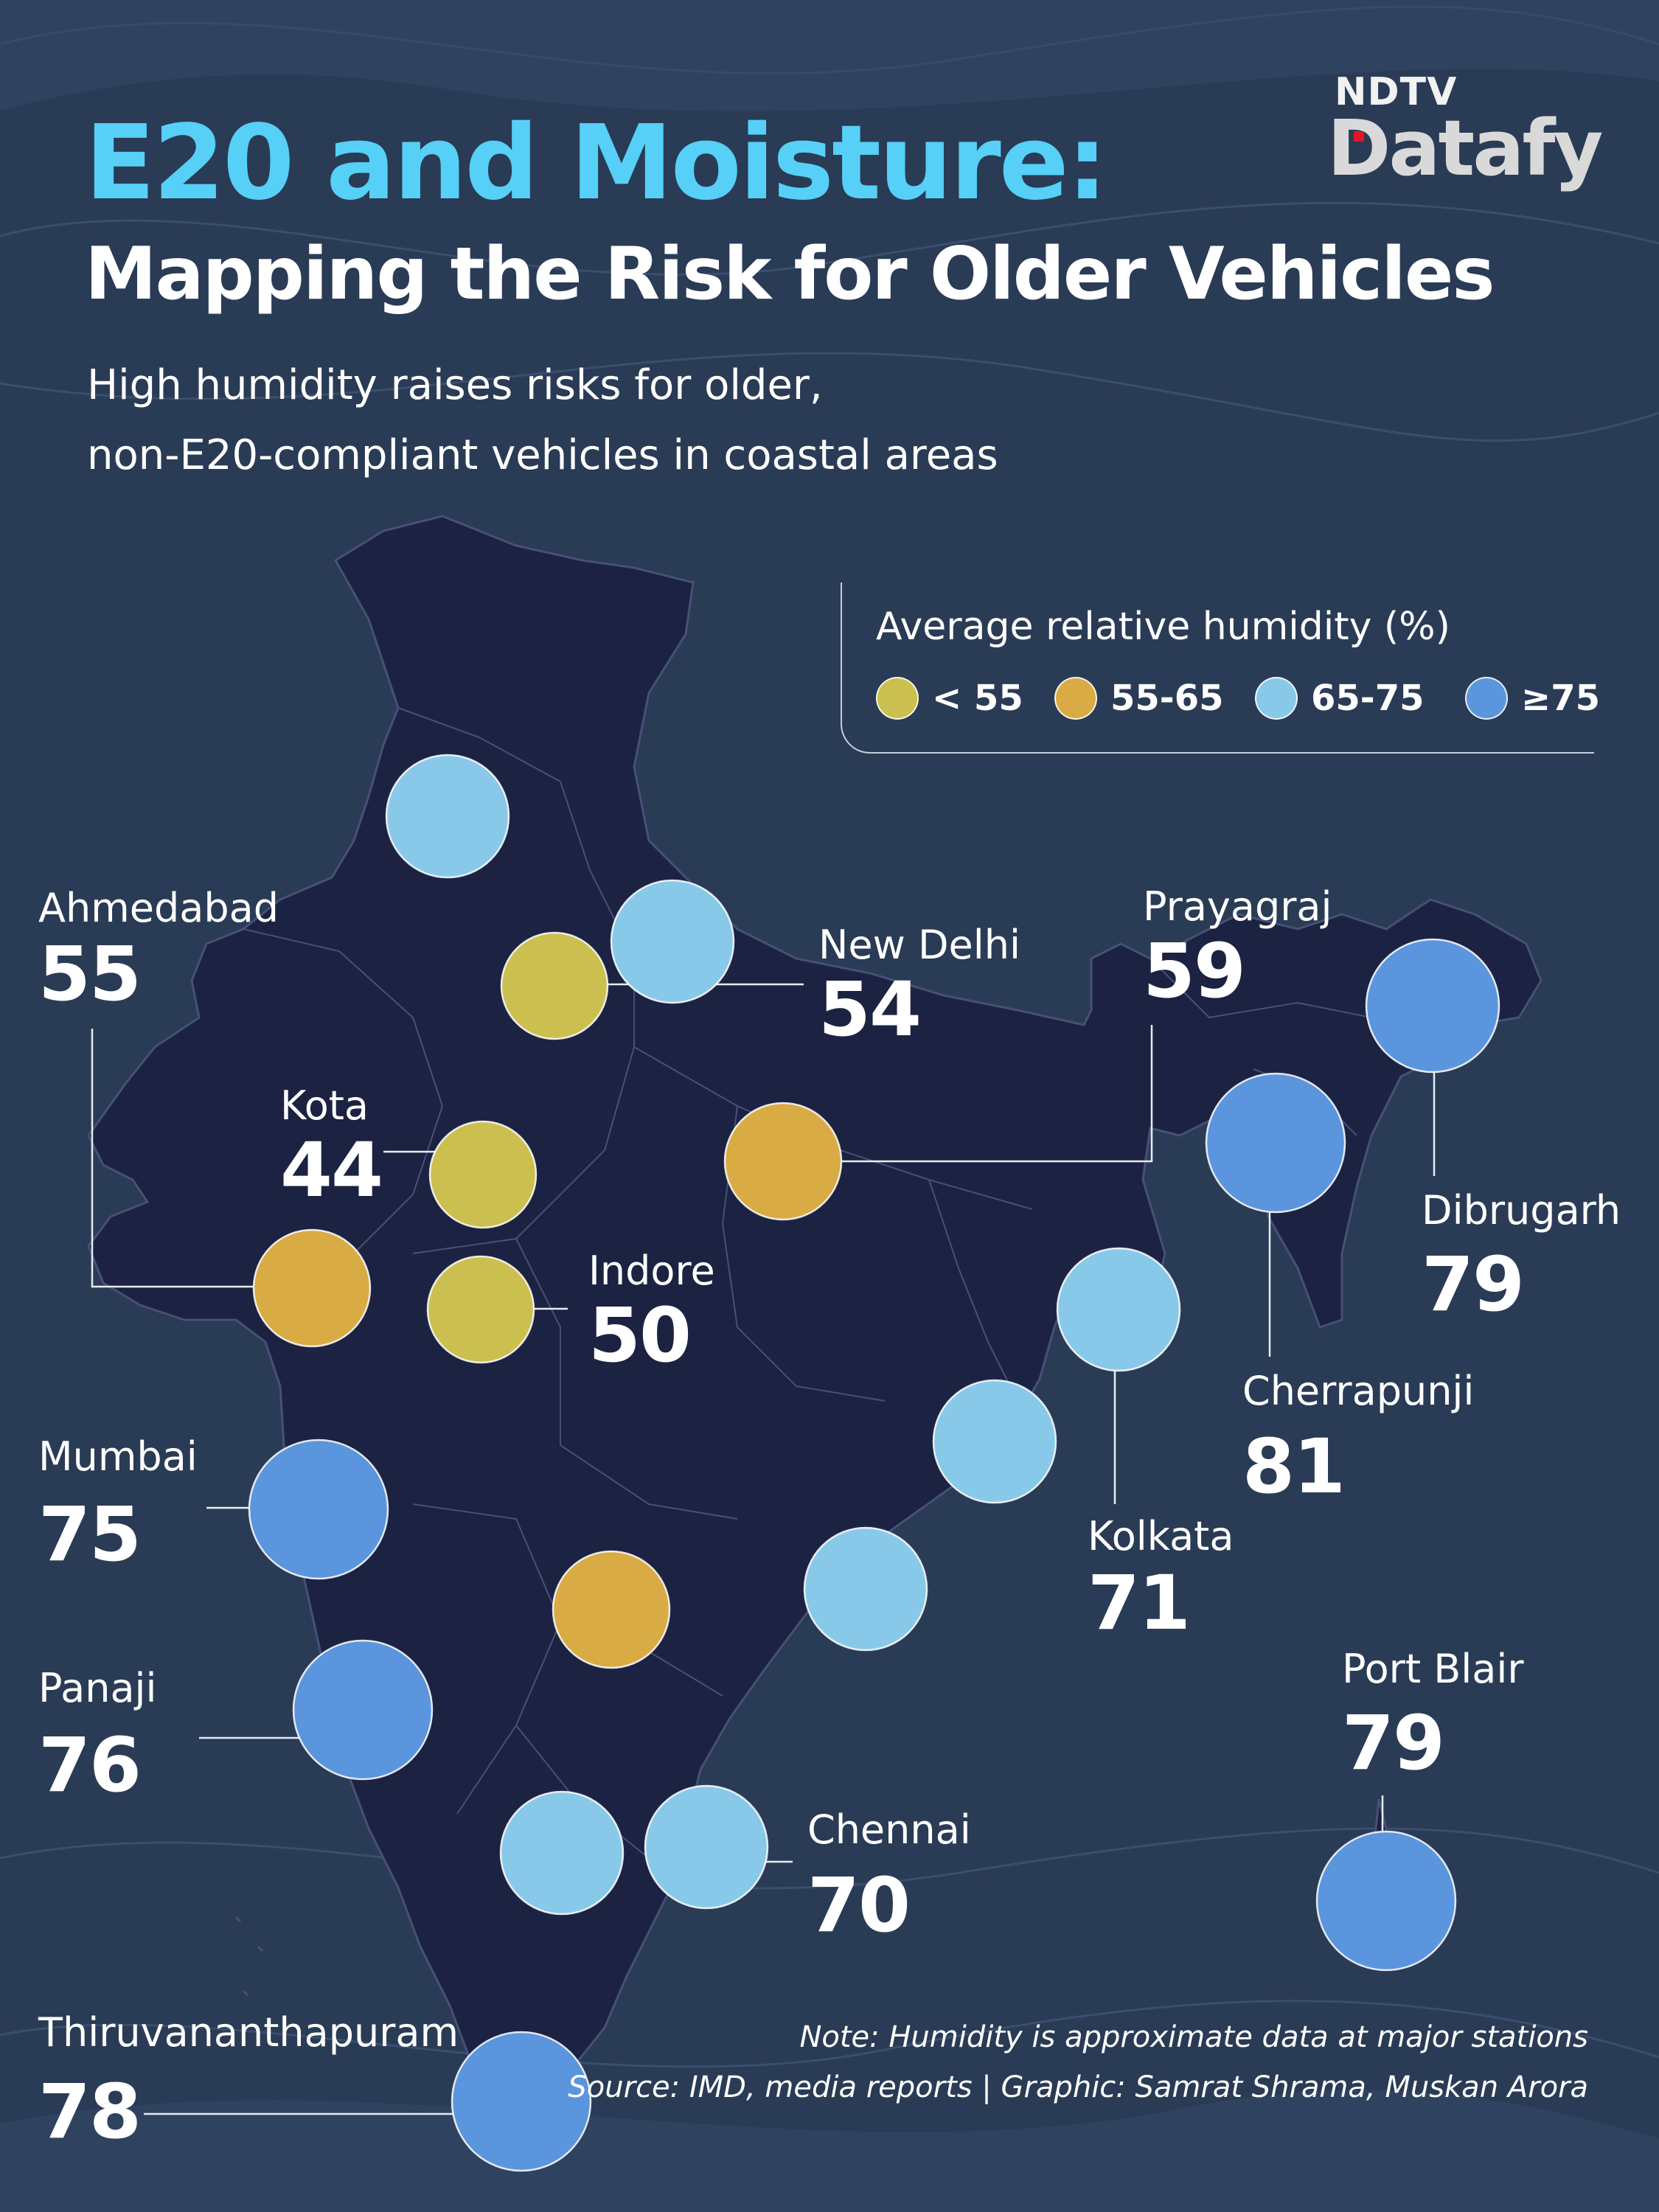  What do you see at coordinates (331, 1170) in the screenshot?
I see `city-value-kota: 44` at bounding box center [331, 1170].